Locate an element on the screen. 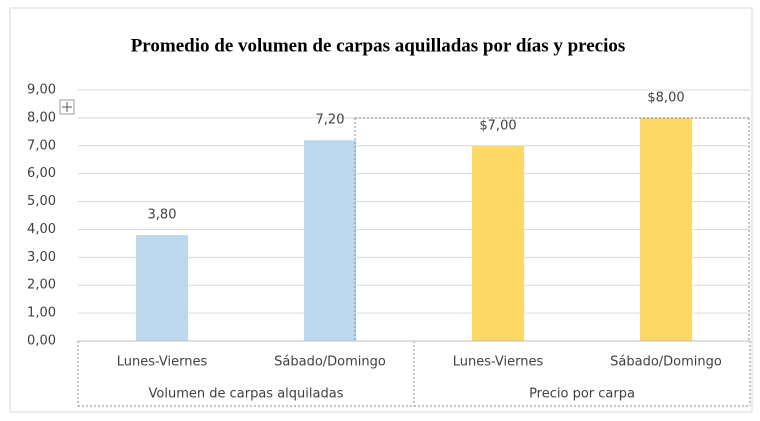 The height and width of the screenshot is (421, 760). group-label: Precio por carpa is located at coordinates (582, 394).